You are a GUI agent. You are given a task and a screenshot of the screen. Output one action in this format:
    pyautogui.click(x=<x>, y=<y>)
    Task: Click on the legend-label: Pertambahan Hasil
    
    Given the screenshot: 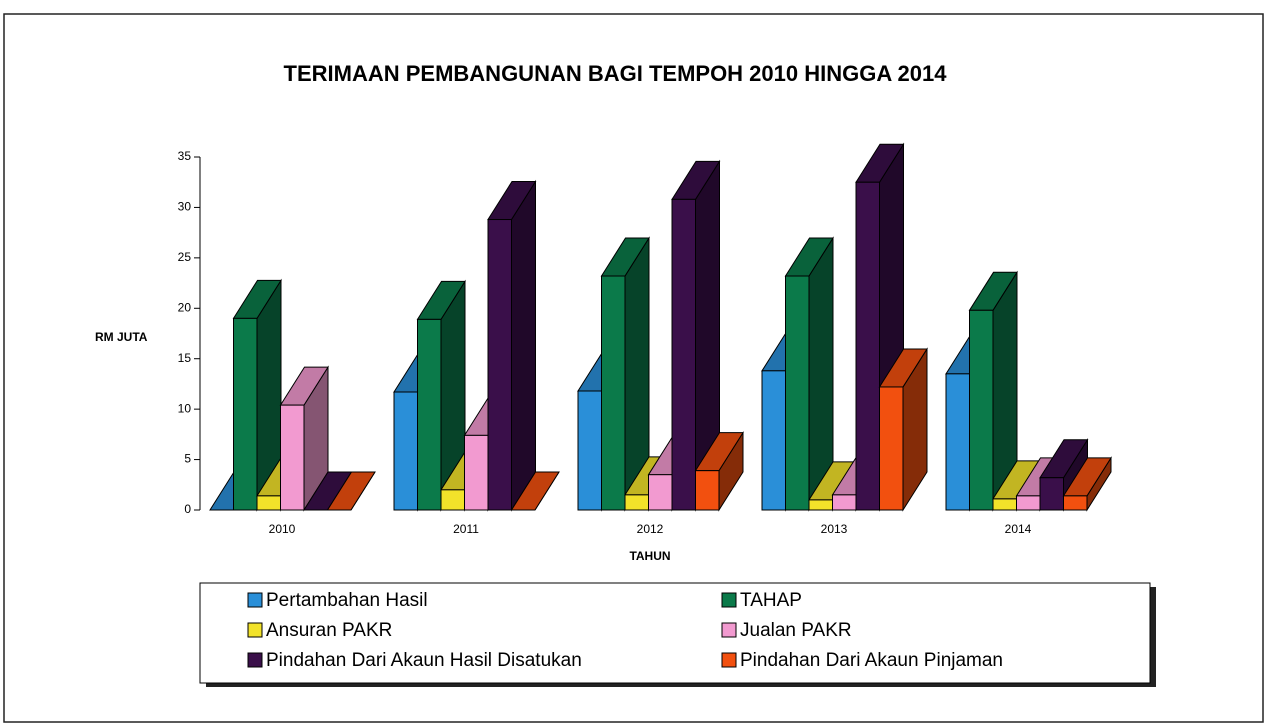 What is the action you would take?
    pyautogui.click(x=347, y=600)
    